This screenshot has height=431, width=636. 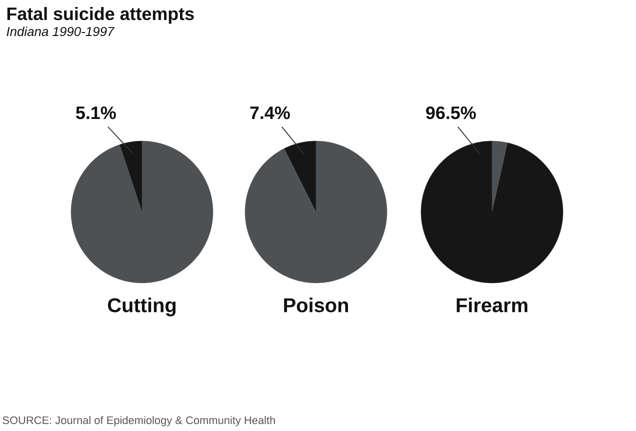 What do you see at coordinates (270, 113) in the screenshot?
I see `data-label: 7.4%` at bounding box center [270, 113].